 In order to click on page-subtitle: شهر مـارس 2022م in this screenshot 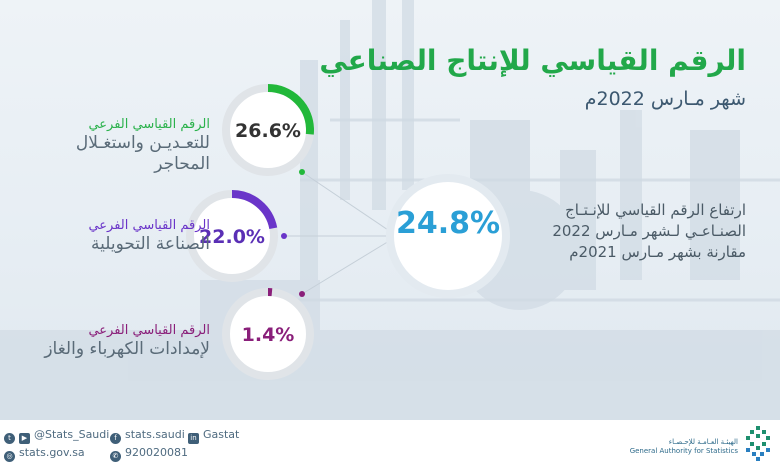, I will do `click(665, 99)`.